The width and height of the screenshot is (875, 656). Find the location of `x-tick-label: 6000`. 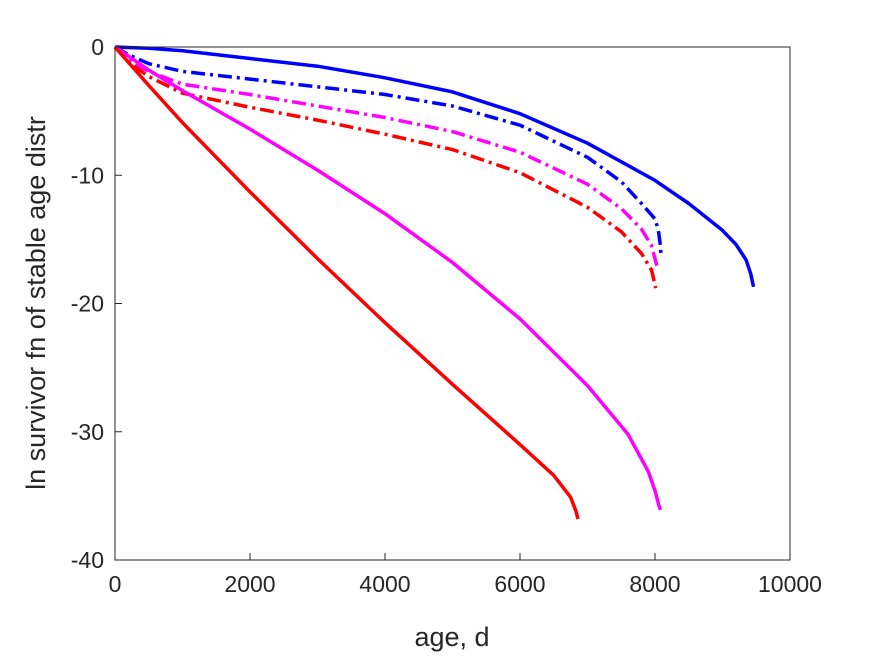

x-tick-label: 6000 is located at coordinates (519, 584).